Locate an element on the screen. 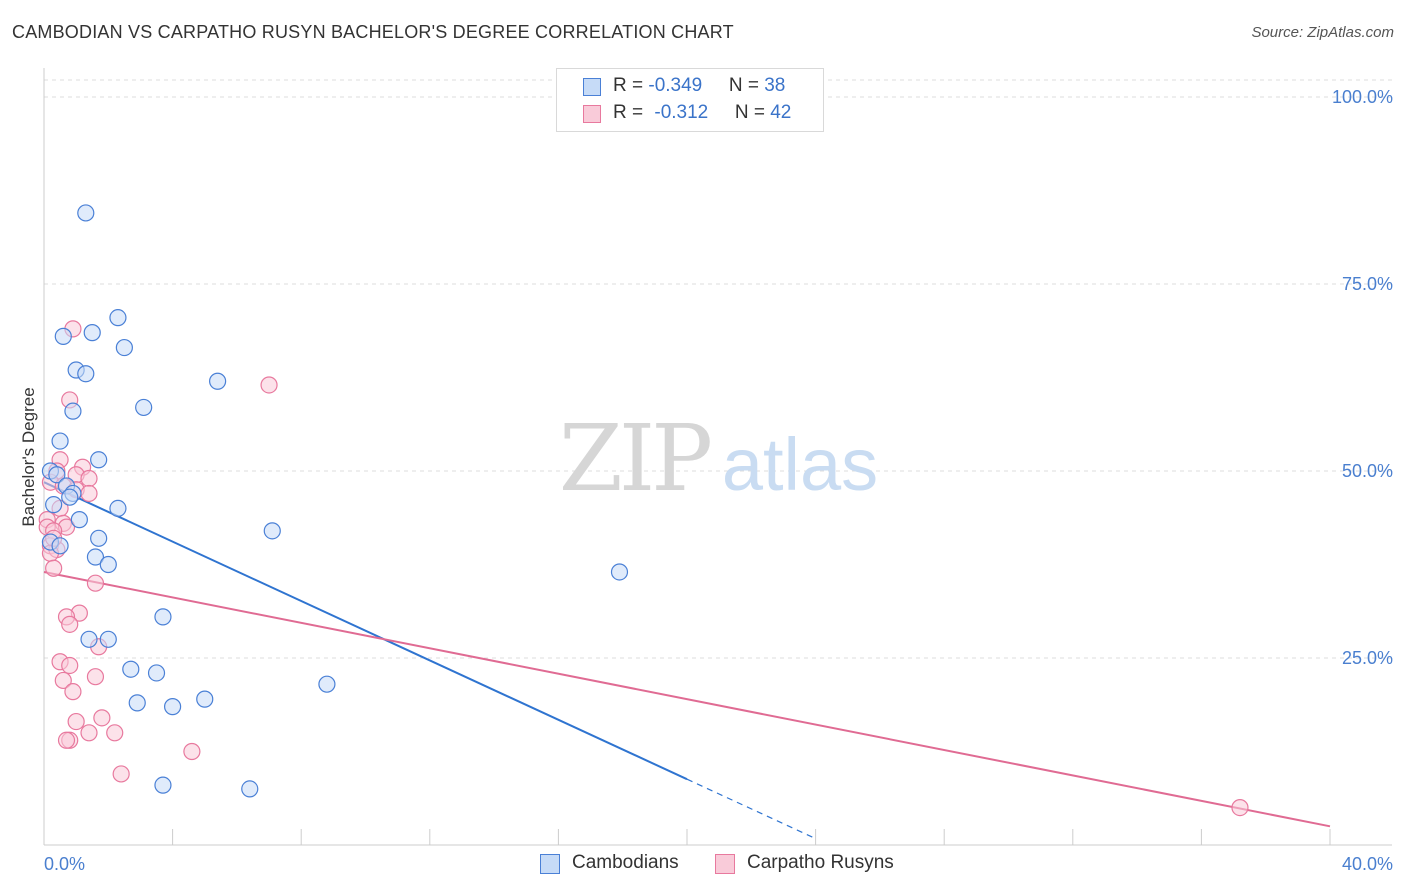 The width and height of the screenshot is (1406, 892). x-tick-label-max: 40.0% is located at coordinates (1367, 864).